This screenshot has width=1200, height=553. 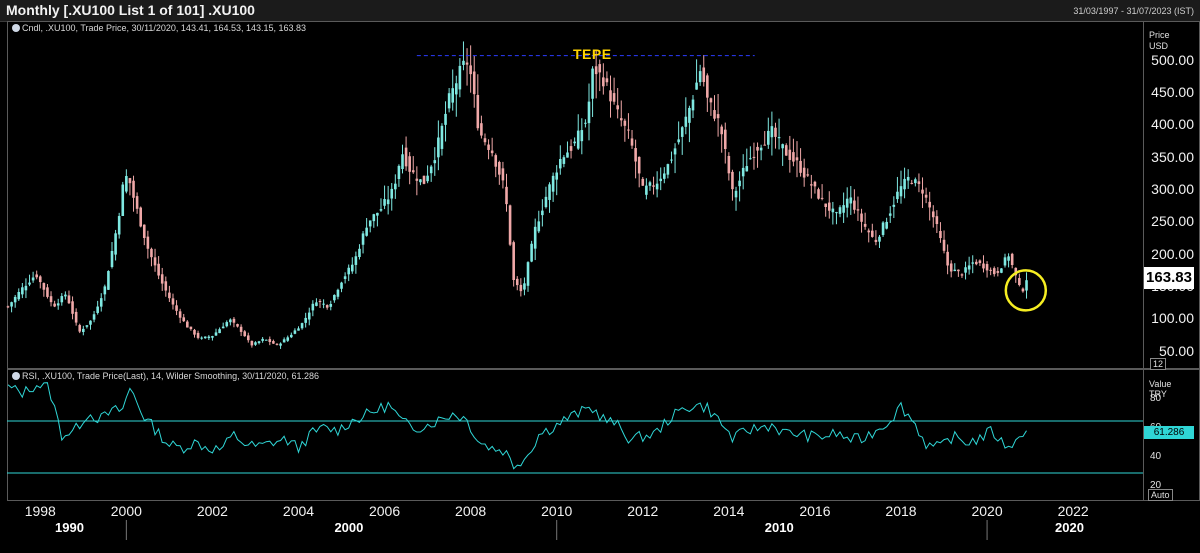 What do you see at coordinates (1172, 92) in the screenshot?
I see `price-tick-label: 450.00` at bounding box center [1172, 92].